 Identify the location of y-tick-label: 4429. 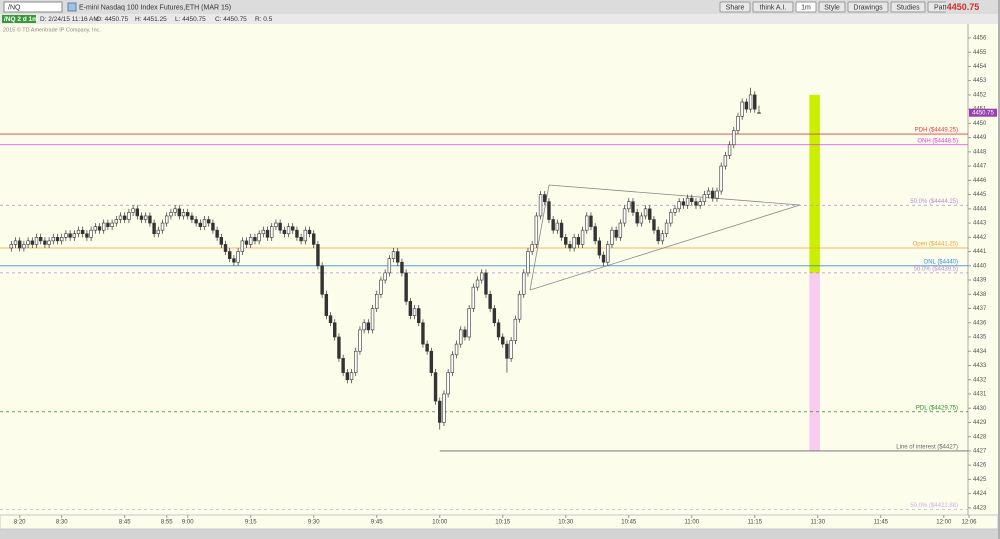
(980, 423).